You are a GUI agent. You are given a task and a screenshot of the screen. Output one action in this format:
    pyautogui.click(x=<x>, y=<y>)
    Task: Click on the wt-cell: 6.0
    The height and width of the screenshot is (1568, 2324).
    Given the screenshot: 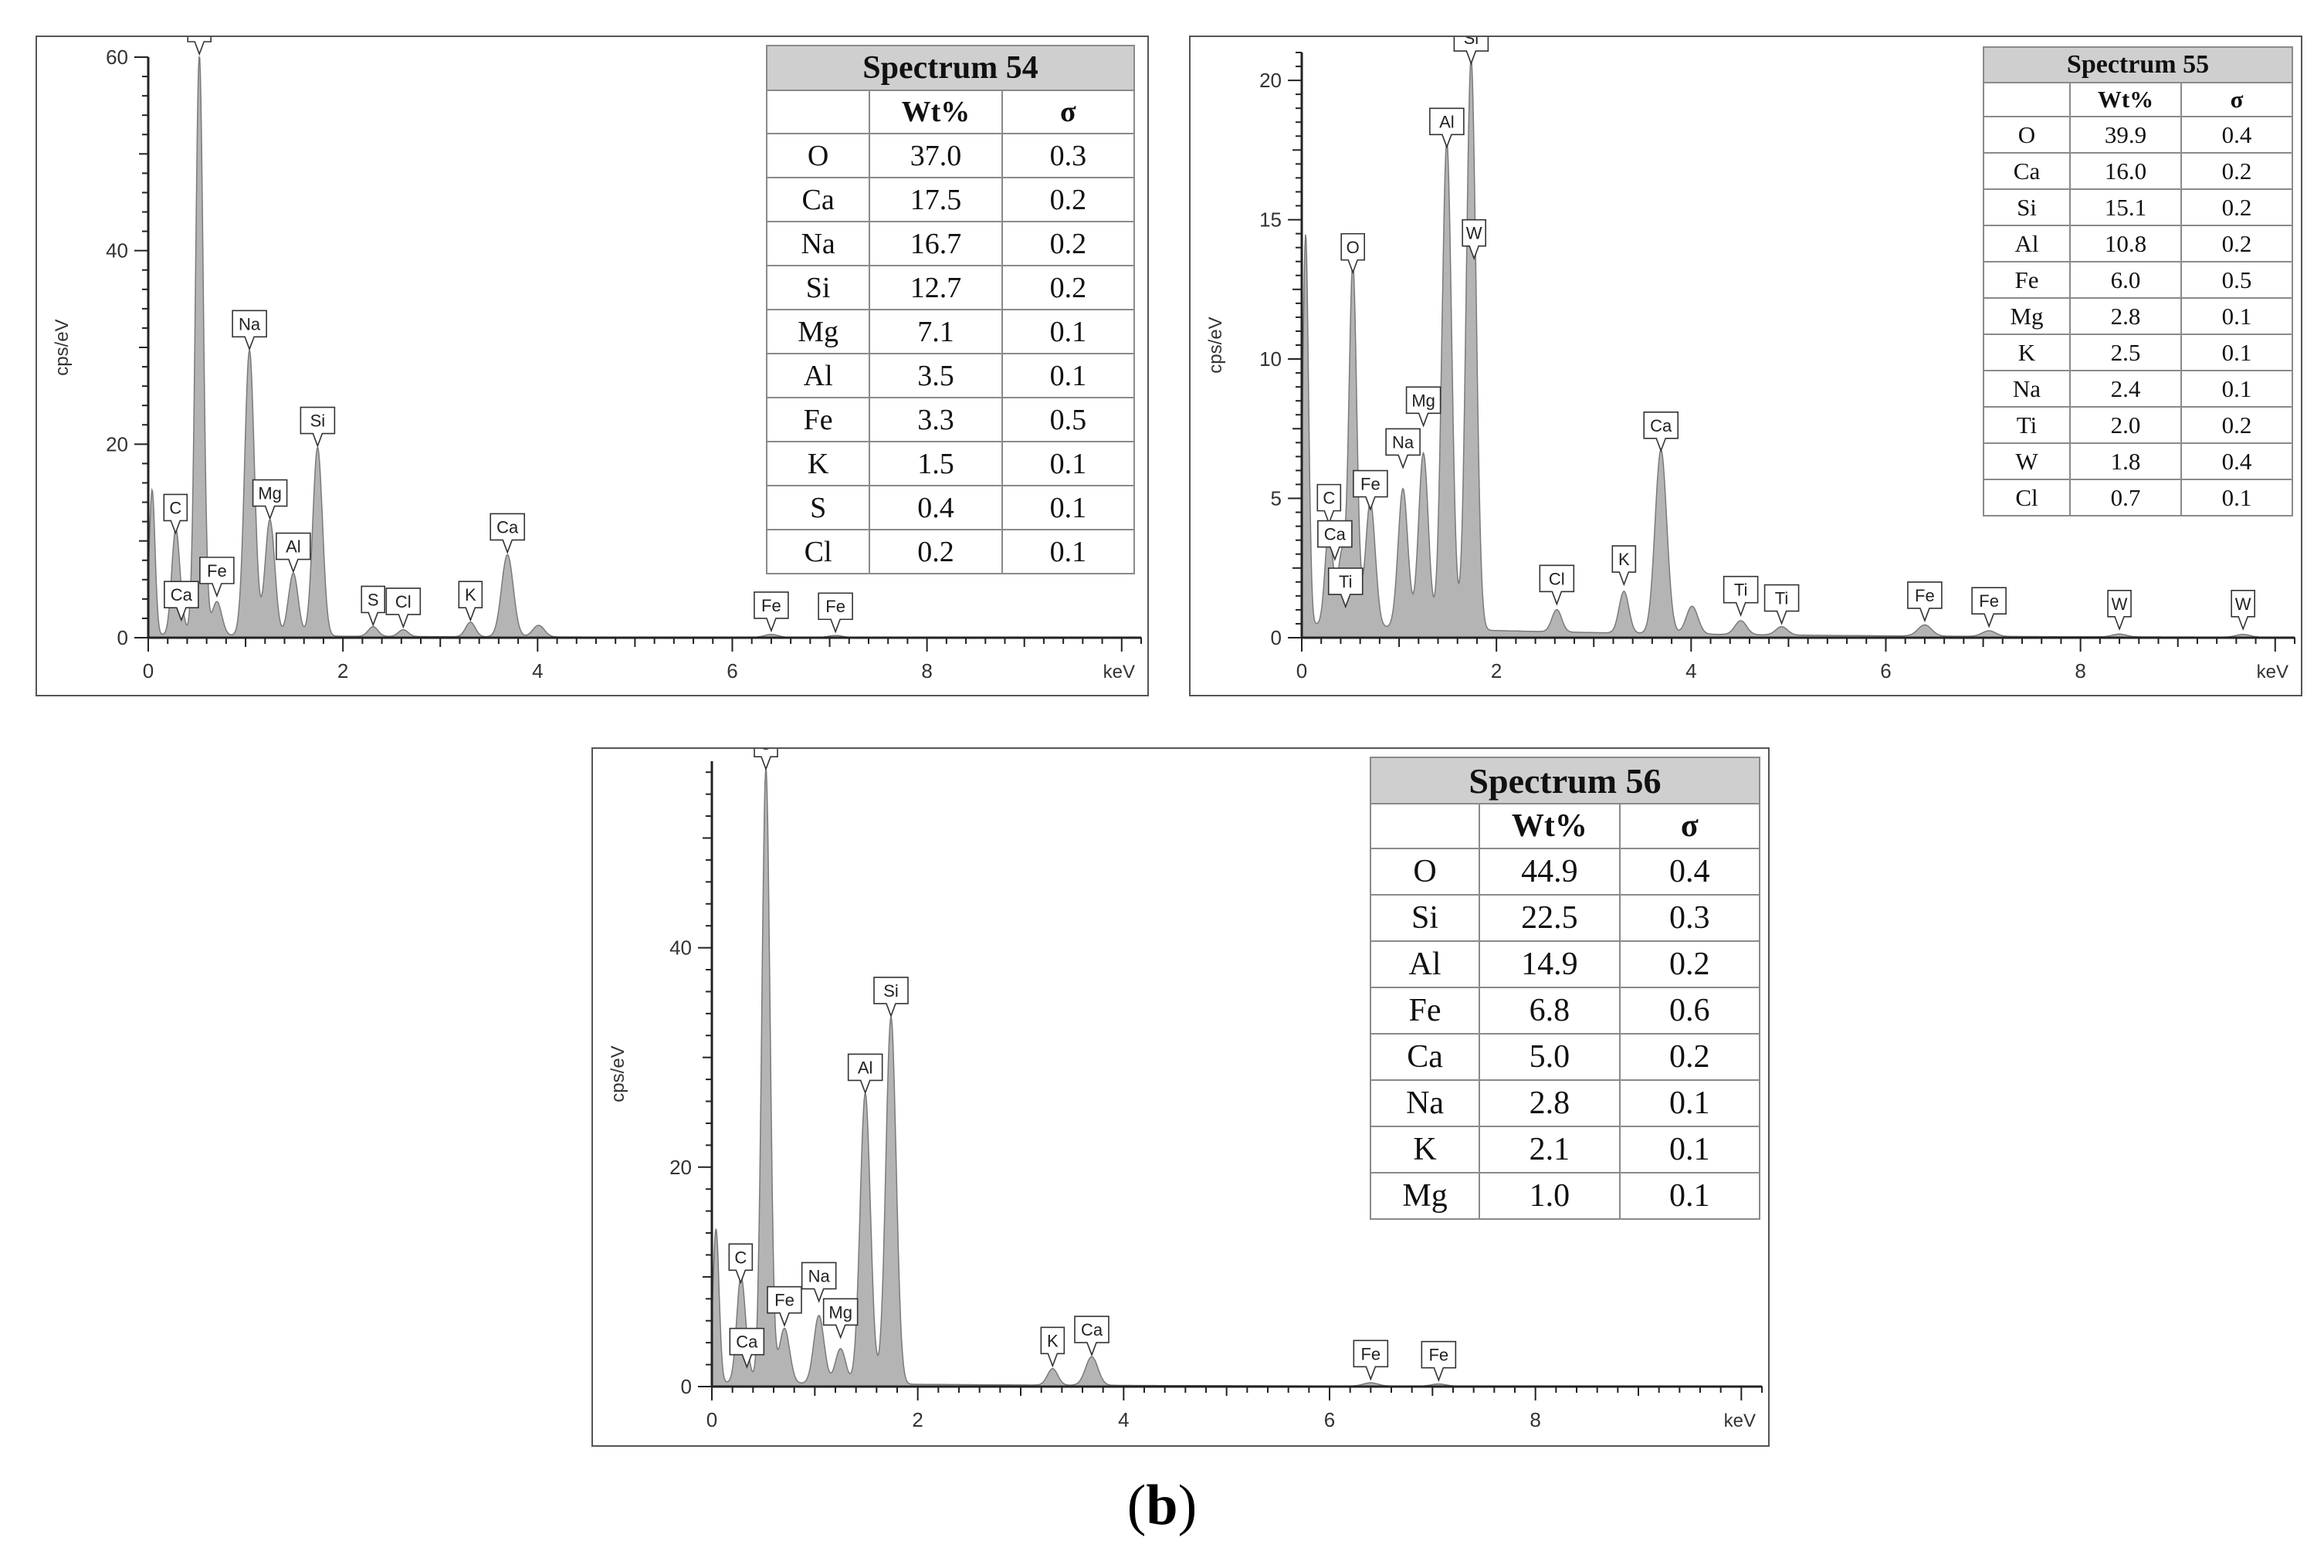 What is the action you would take?
    pyautogui.click(x=2125, y=280)
    